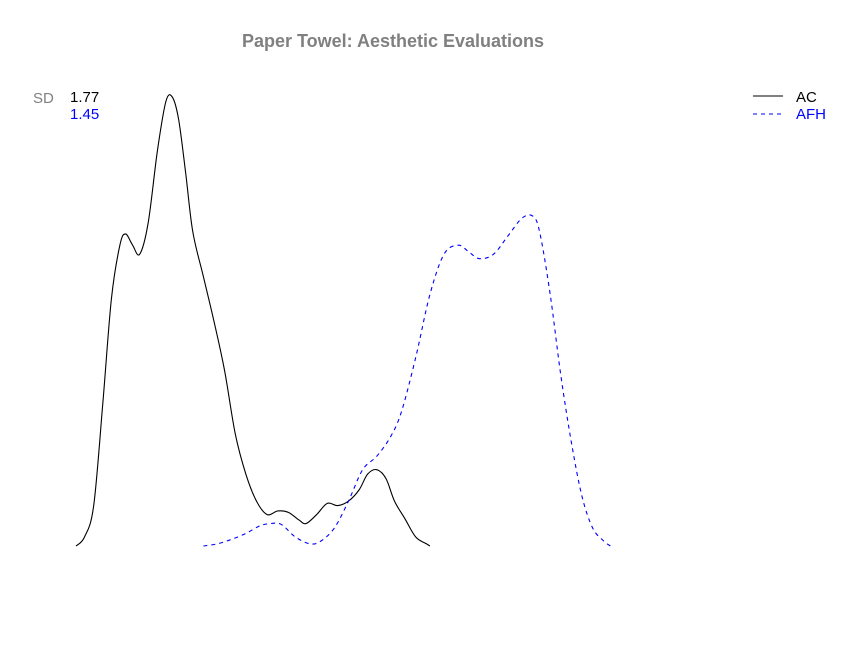 This screenshot has height=664, width=865. I want to click on sd-panel: SD 1.77 1.45, so click(66, 106).